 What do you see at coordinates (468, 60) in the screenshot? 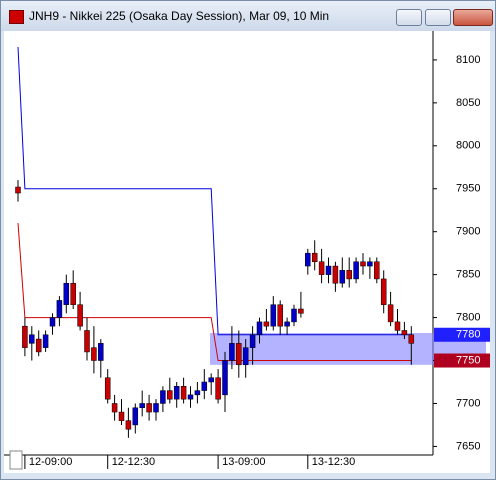
I see `y-tick-label: 8100` at bounding box center [468, 60].